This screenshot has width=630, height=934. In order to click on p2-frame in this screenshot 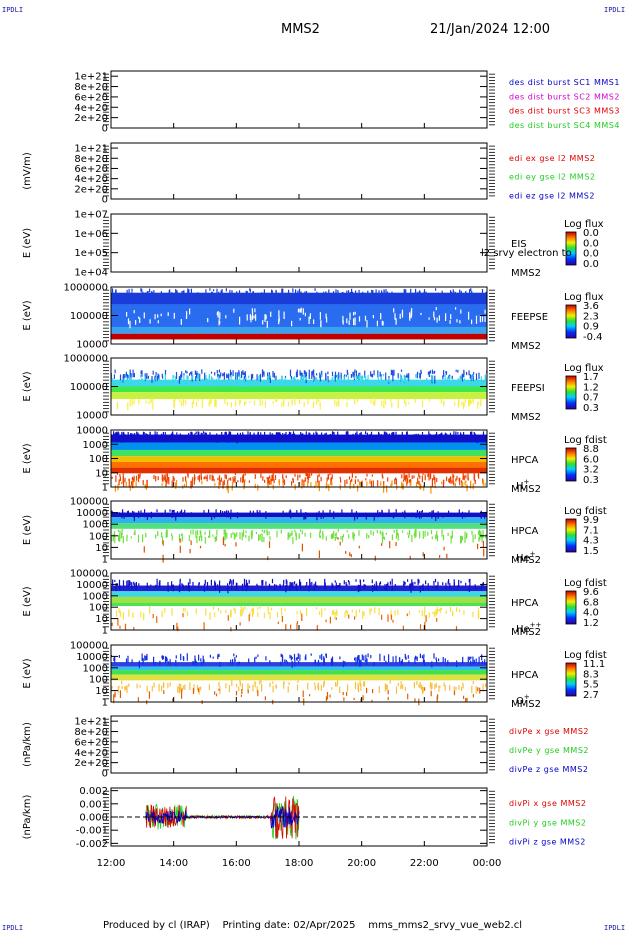, I will do `click(299, 171)`.